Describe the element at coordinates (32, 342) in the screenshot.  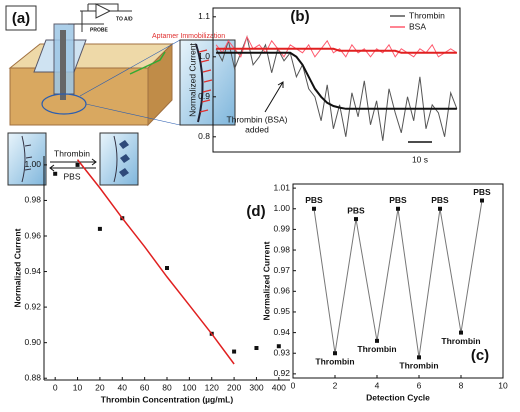
I see `y-tick-label: 0.90` at that location.